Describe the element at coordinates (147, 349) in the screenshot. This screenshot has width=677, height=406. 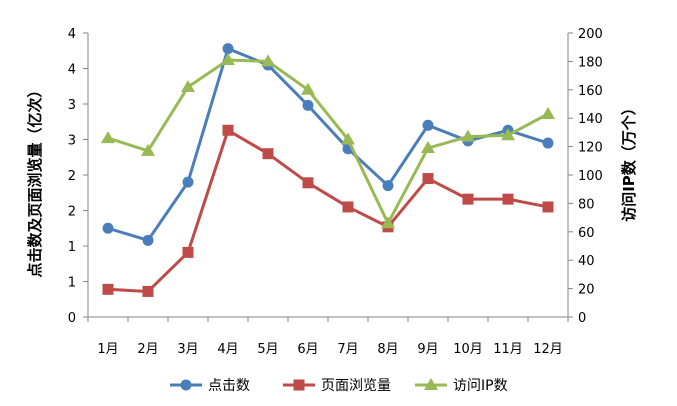
I see `x-tick-label: 2月` at that location.